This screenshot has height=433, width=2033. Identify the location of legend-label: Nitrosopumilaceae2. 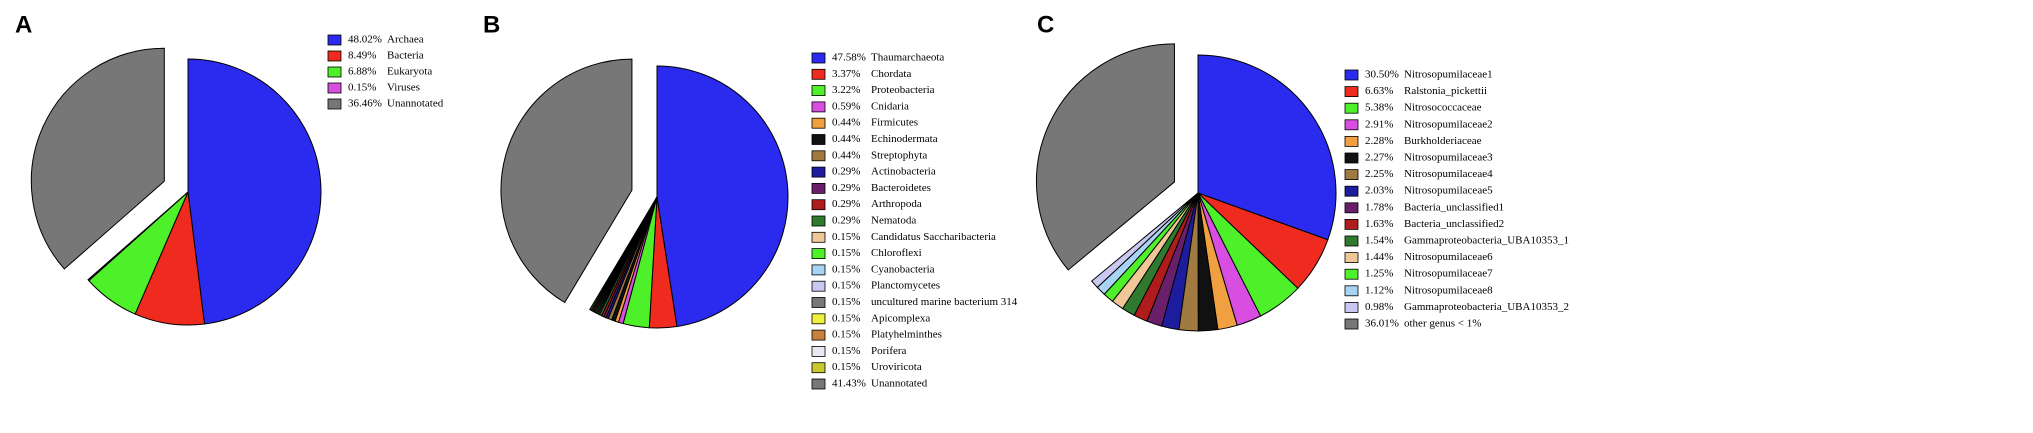
(1448, 124).